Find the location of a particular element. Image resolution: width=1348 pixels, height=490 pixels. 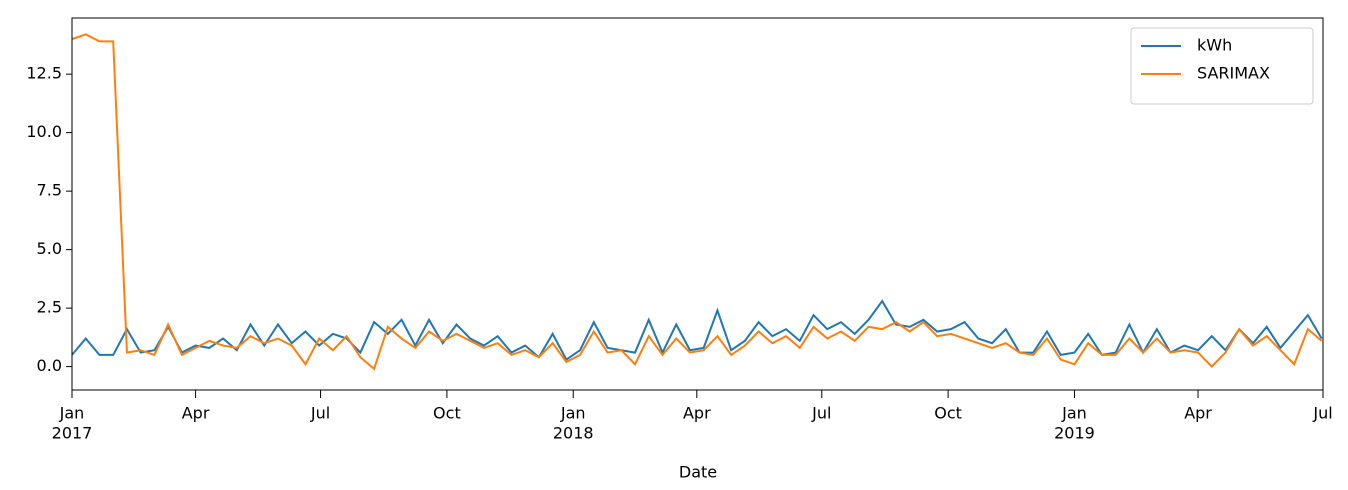

legend-label: kWh is located at coordinates (1214, 45).